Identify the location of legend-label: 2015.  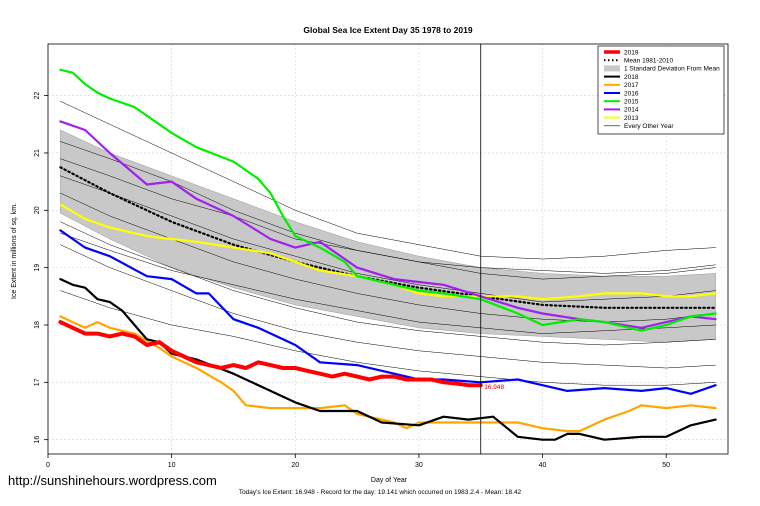
(631, 102).